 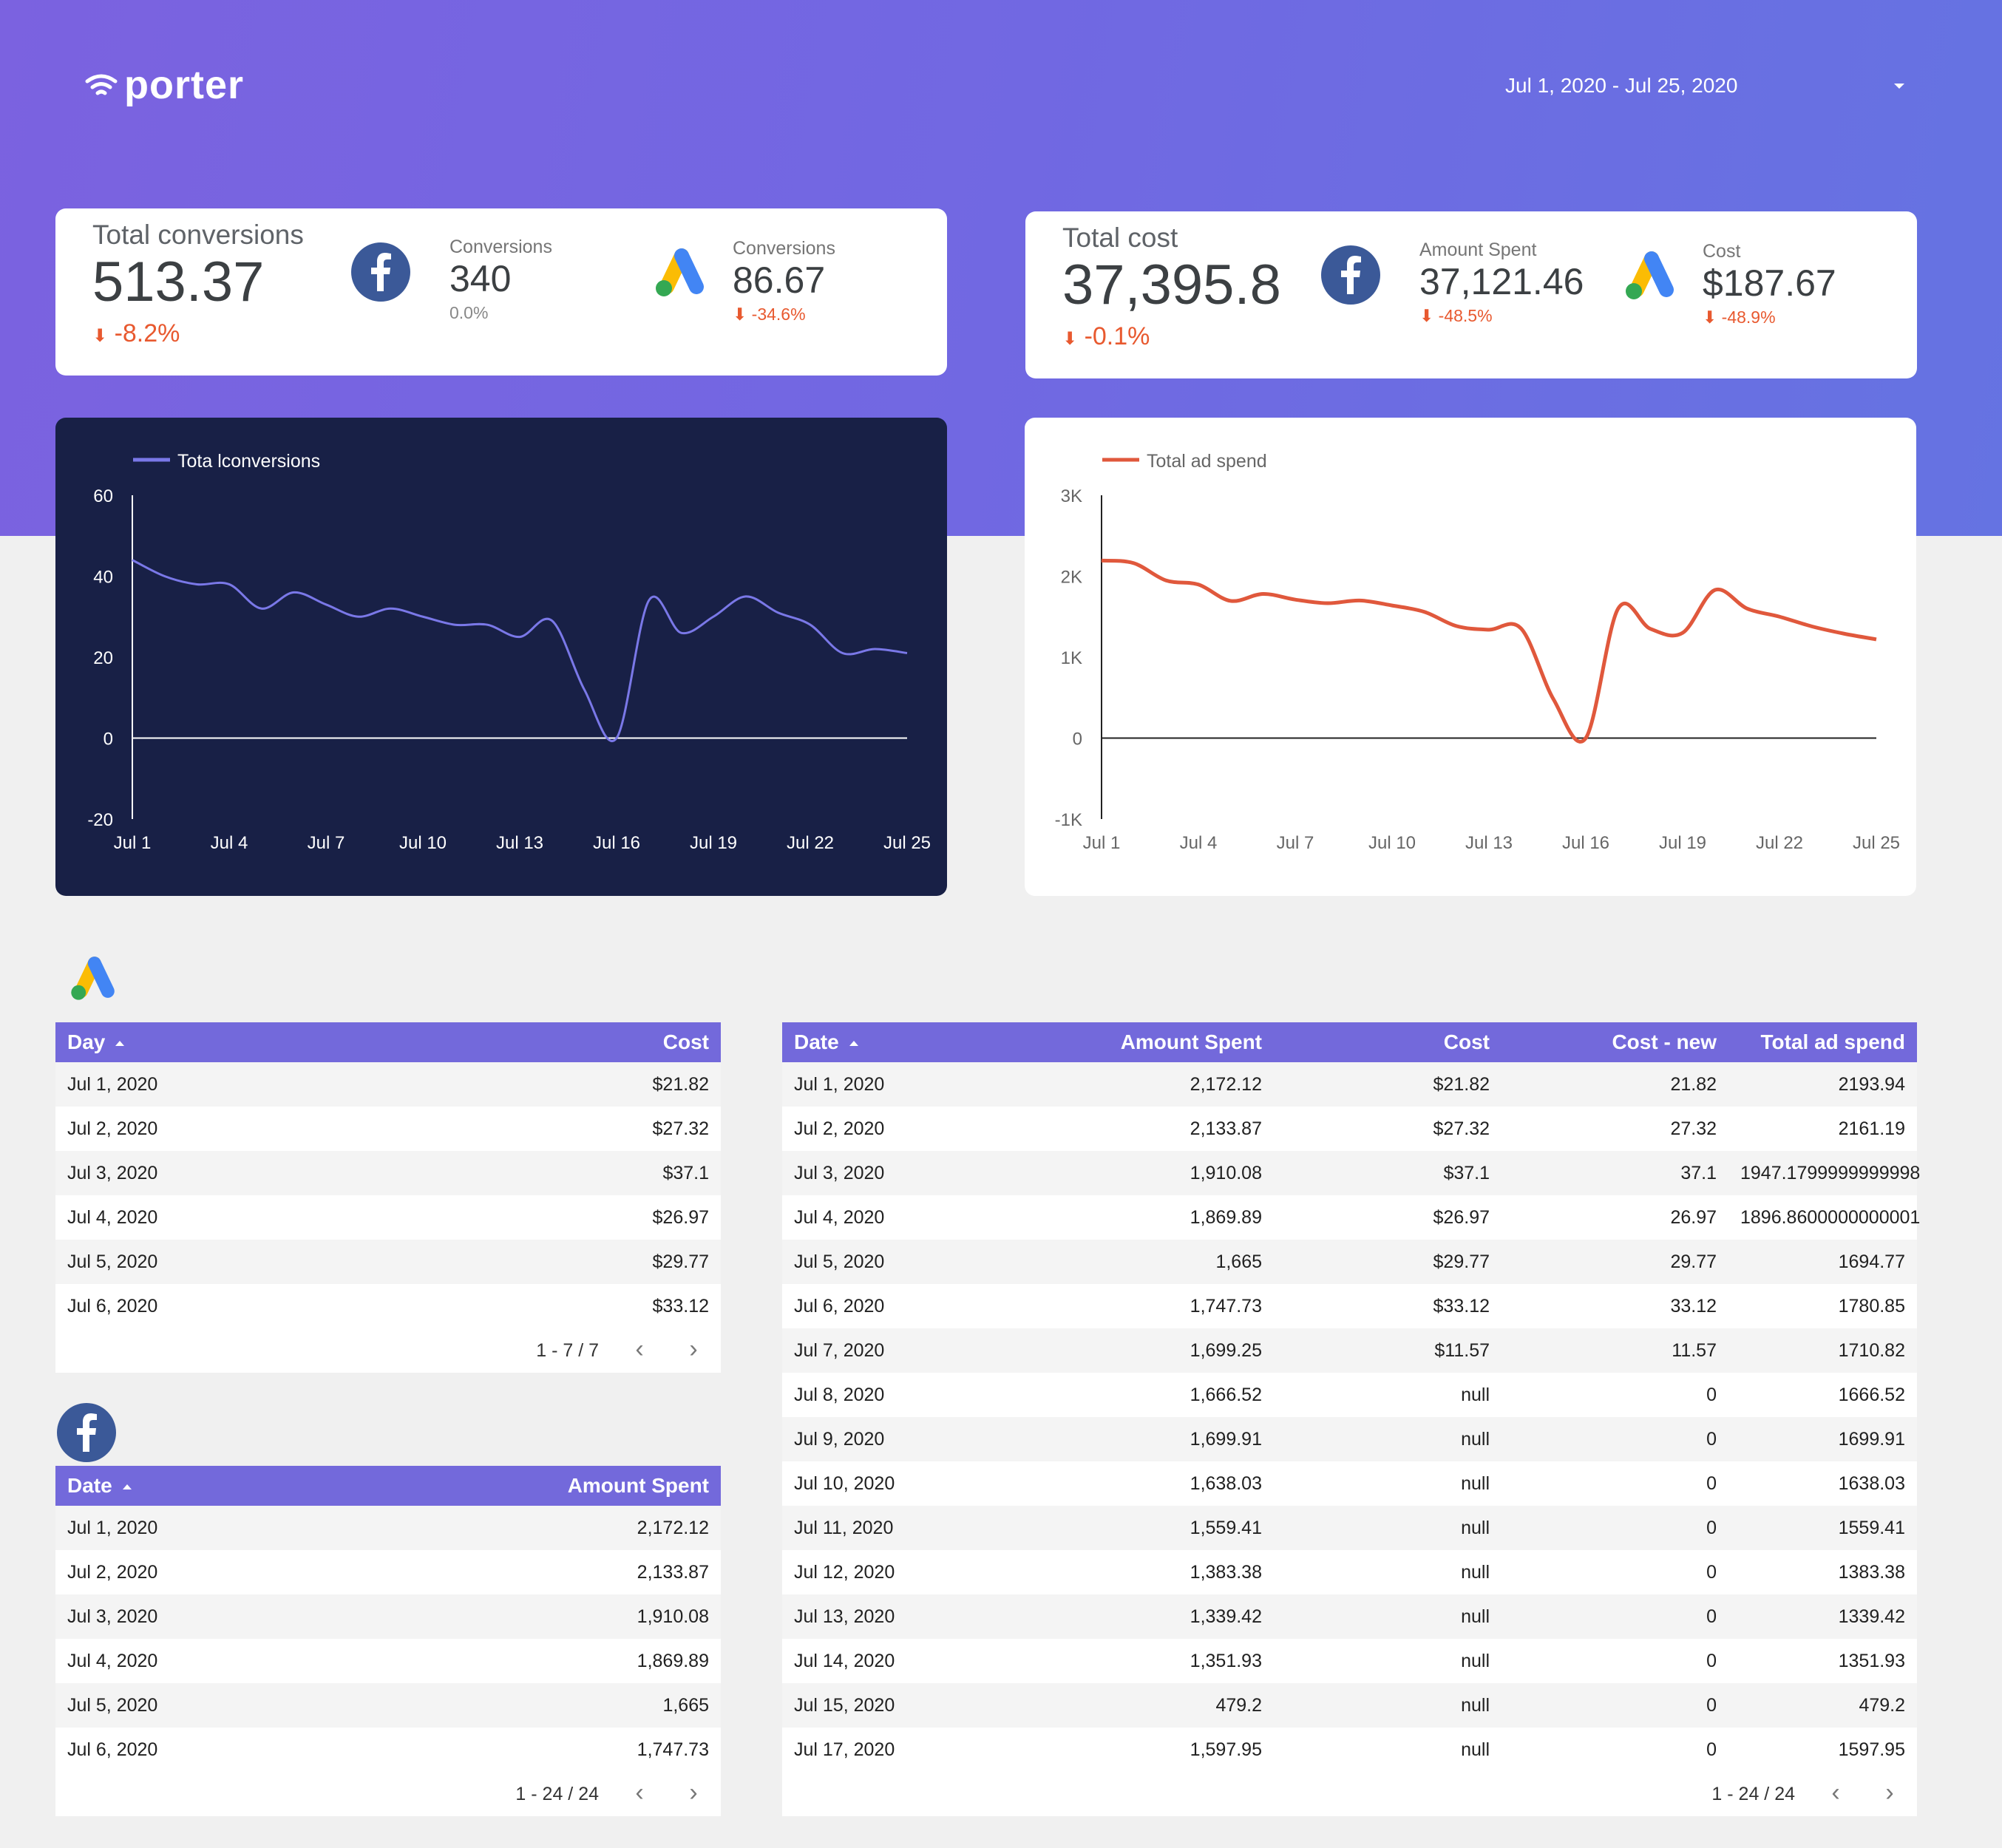 I want to click on table-header-row: Date Amount Spent, so click(x=388, y=1486).